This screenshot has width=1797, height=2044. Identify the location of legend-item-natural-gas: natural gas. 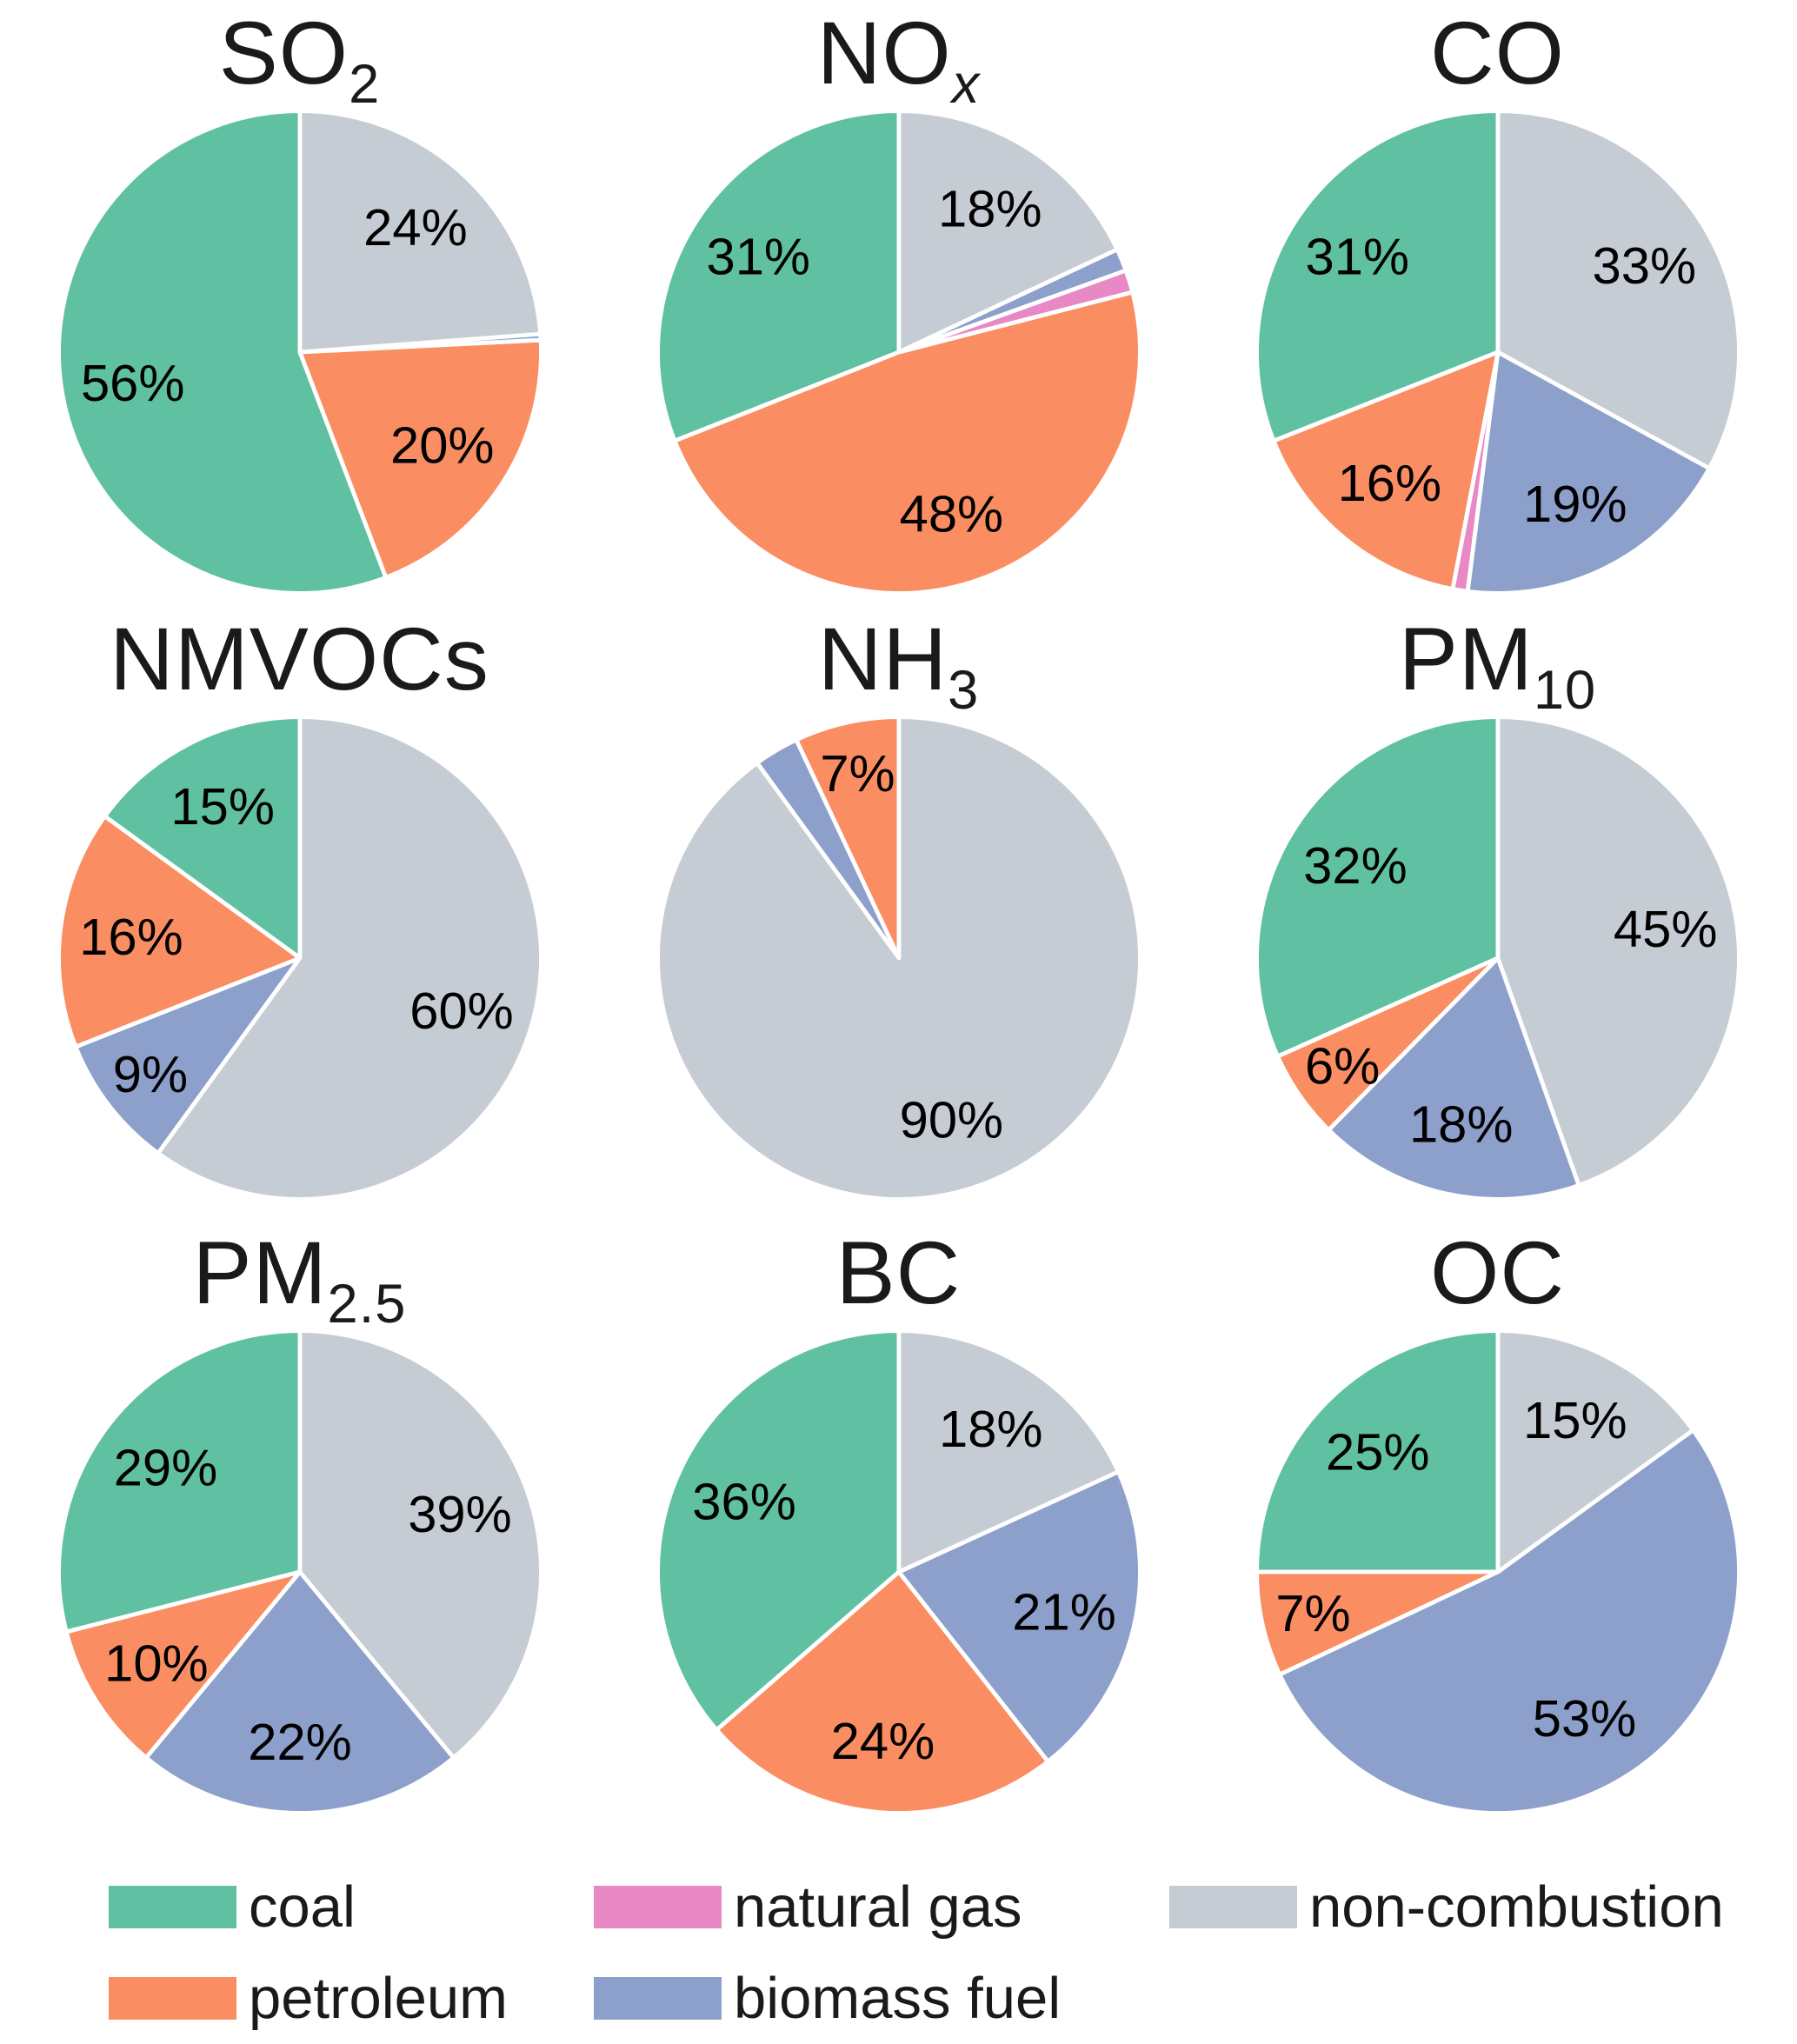
(808, 1907).